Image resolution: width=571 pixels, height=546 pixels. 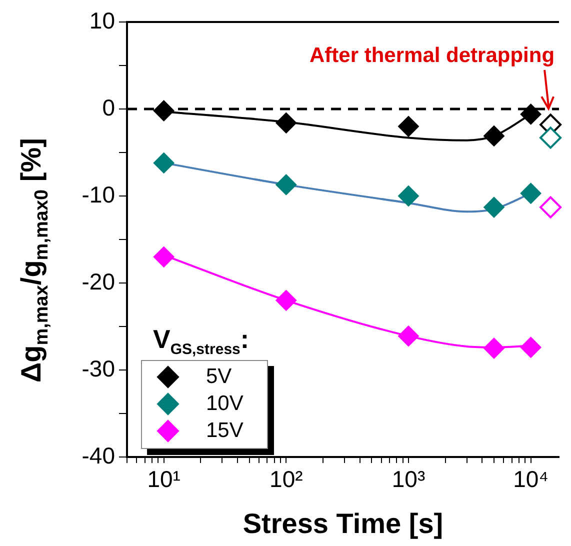 What do you see at coordinates (98, 194) in the screenshot?
I see `y-tick-label: -10` at bounding box center [98, 194].